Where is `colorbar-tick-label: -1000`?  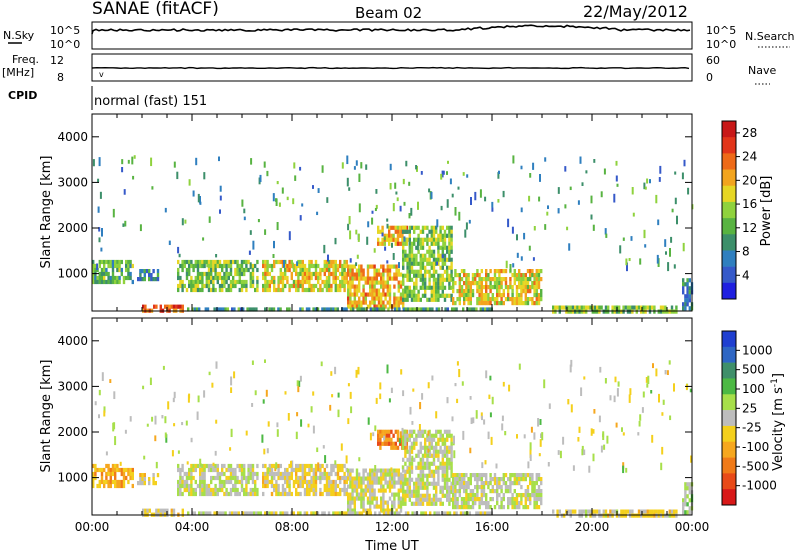 colorbar-tick-label: -1000 is located at coordinates (759, 486).